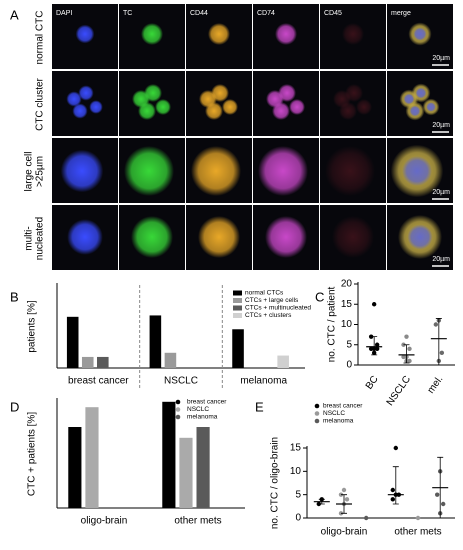 Image resolution: width=463 pixels, height=550 pixels. I want to click on legend-label: melanoma, so click(202, 417).